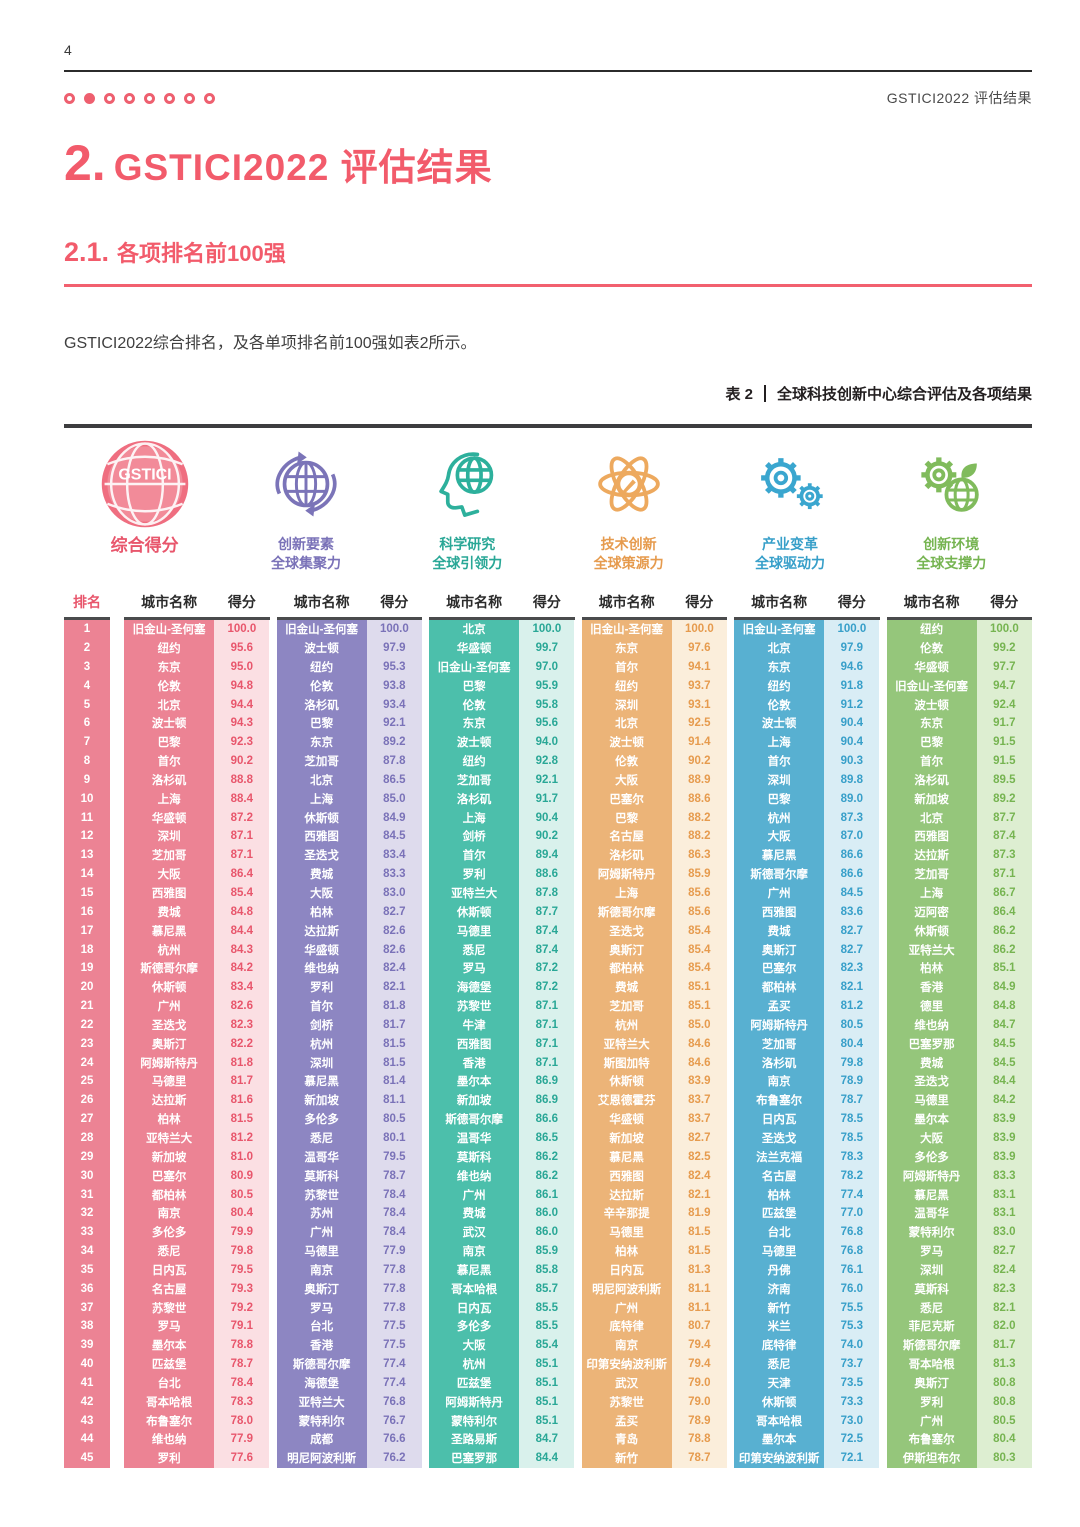 This screenshot has height=1527, width=1080. What do you see at coordinates (87, 1081) in the screenshot?
I see `rank-cell: 25` at bounding box center [87, 1081].